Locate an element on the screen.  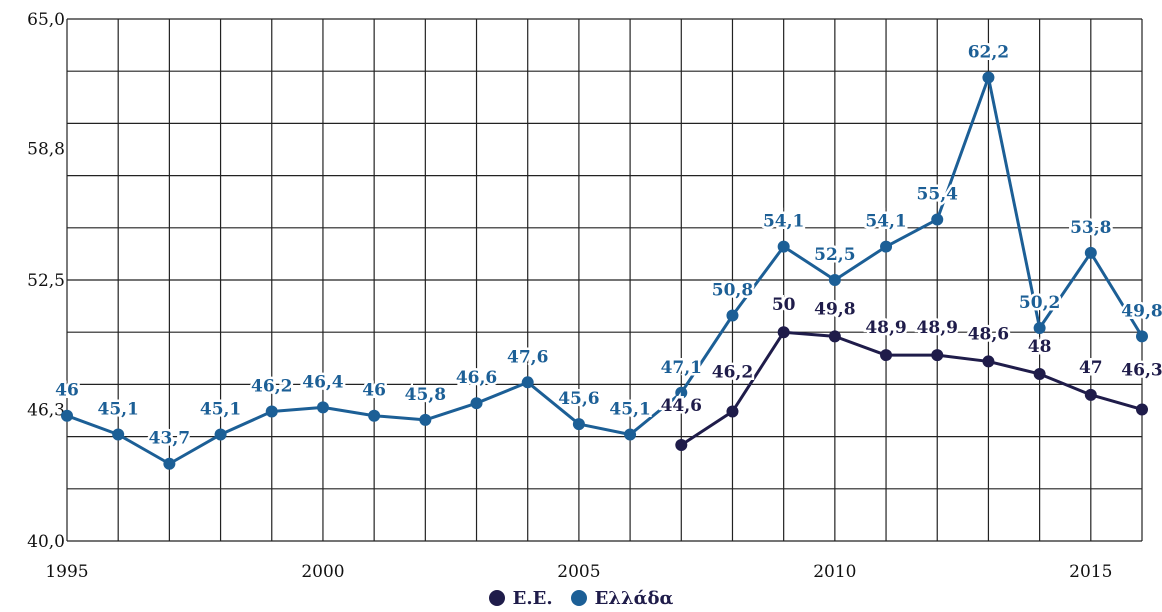
legend: Ε.Ε. Ελλάδα is located at coordinates (581, 598).